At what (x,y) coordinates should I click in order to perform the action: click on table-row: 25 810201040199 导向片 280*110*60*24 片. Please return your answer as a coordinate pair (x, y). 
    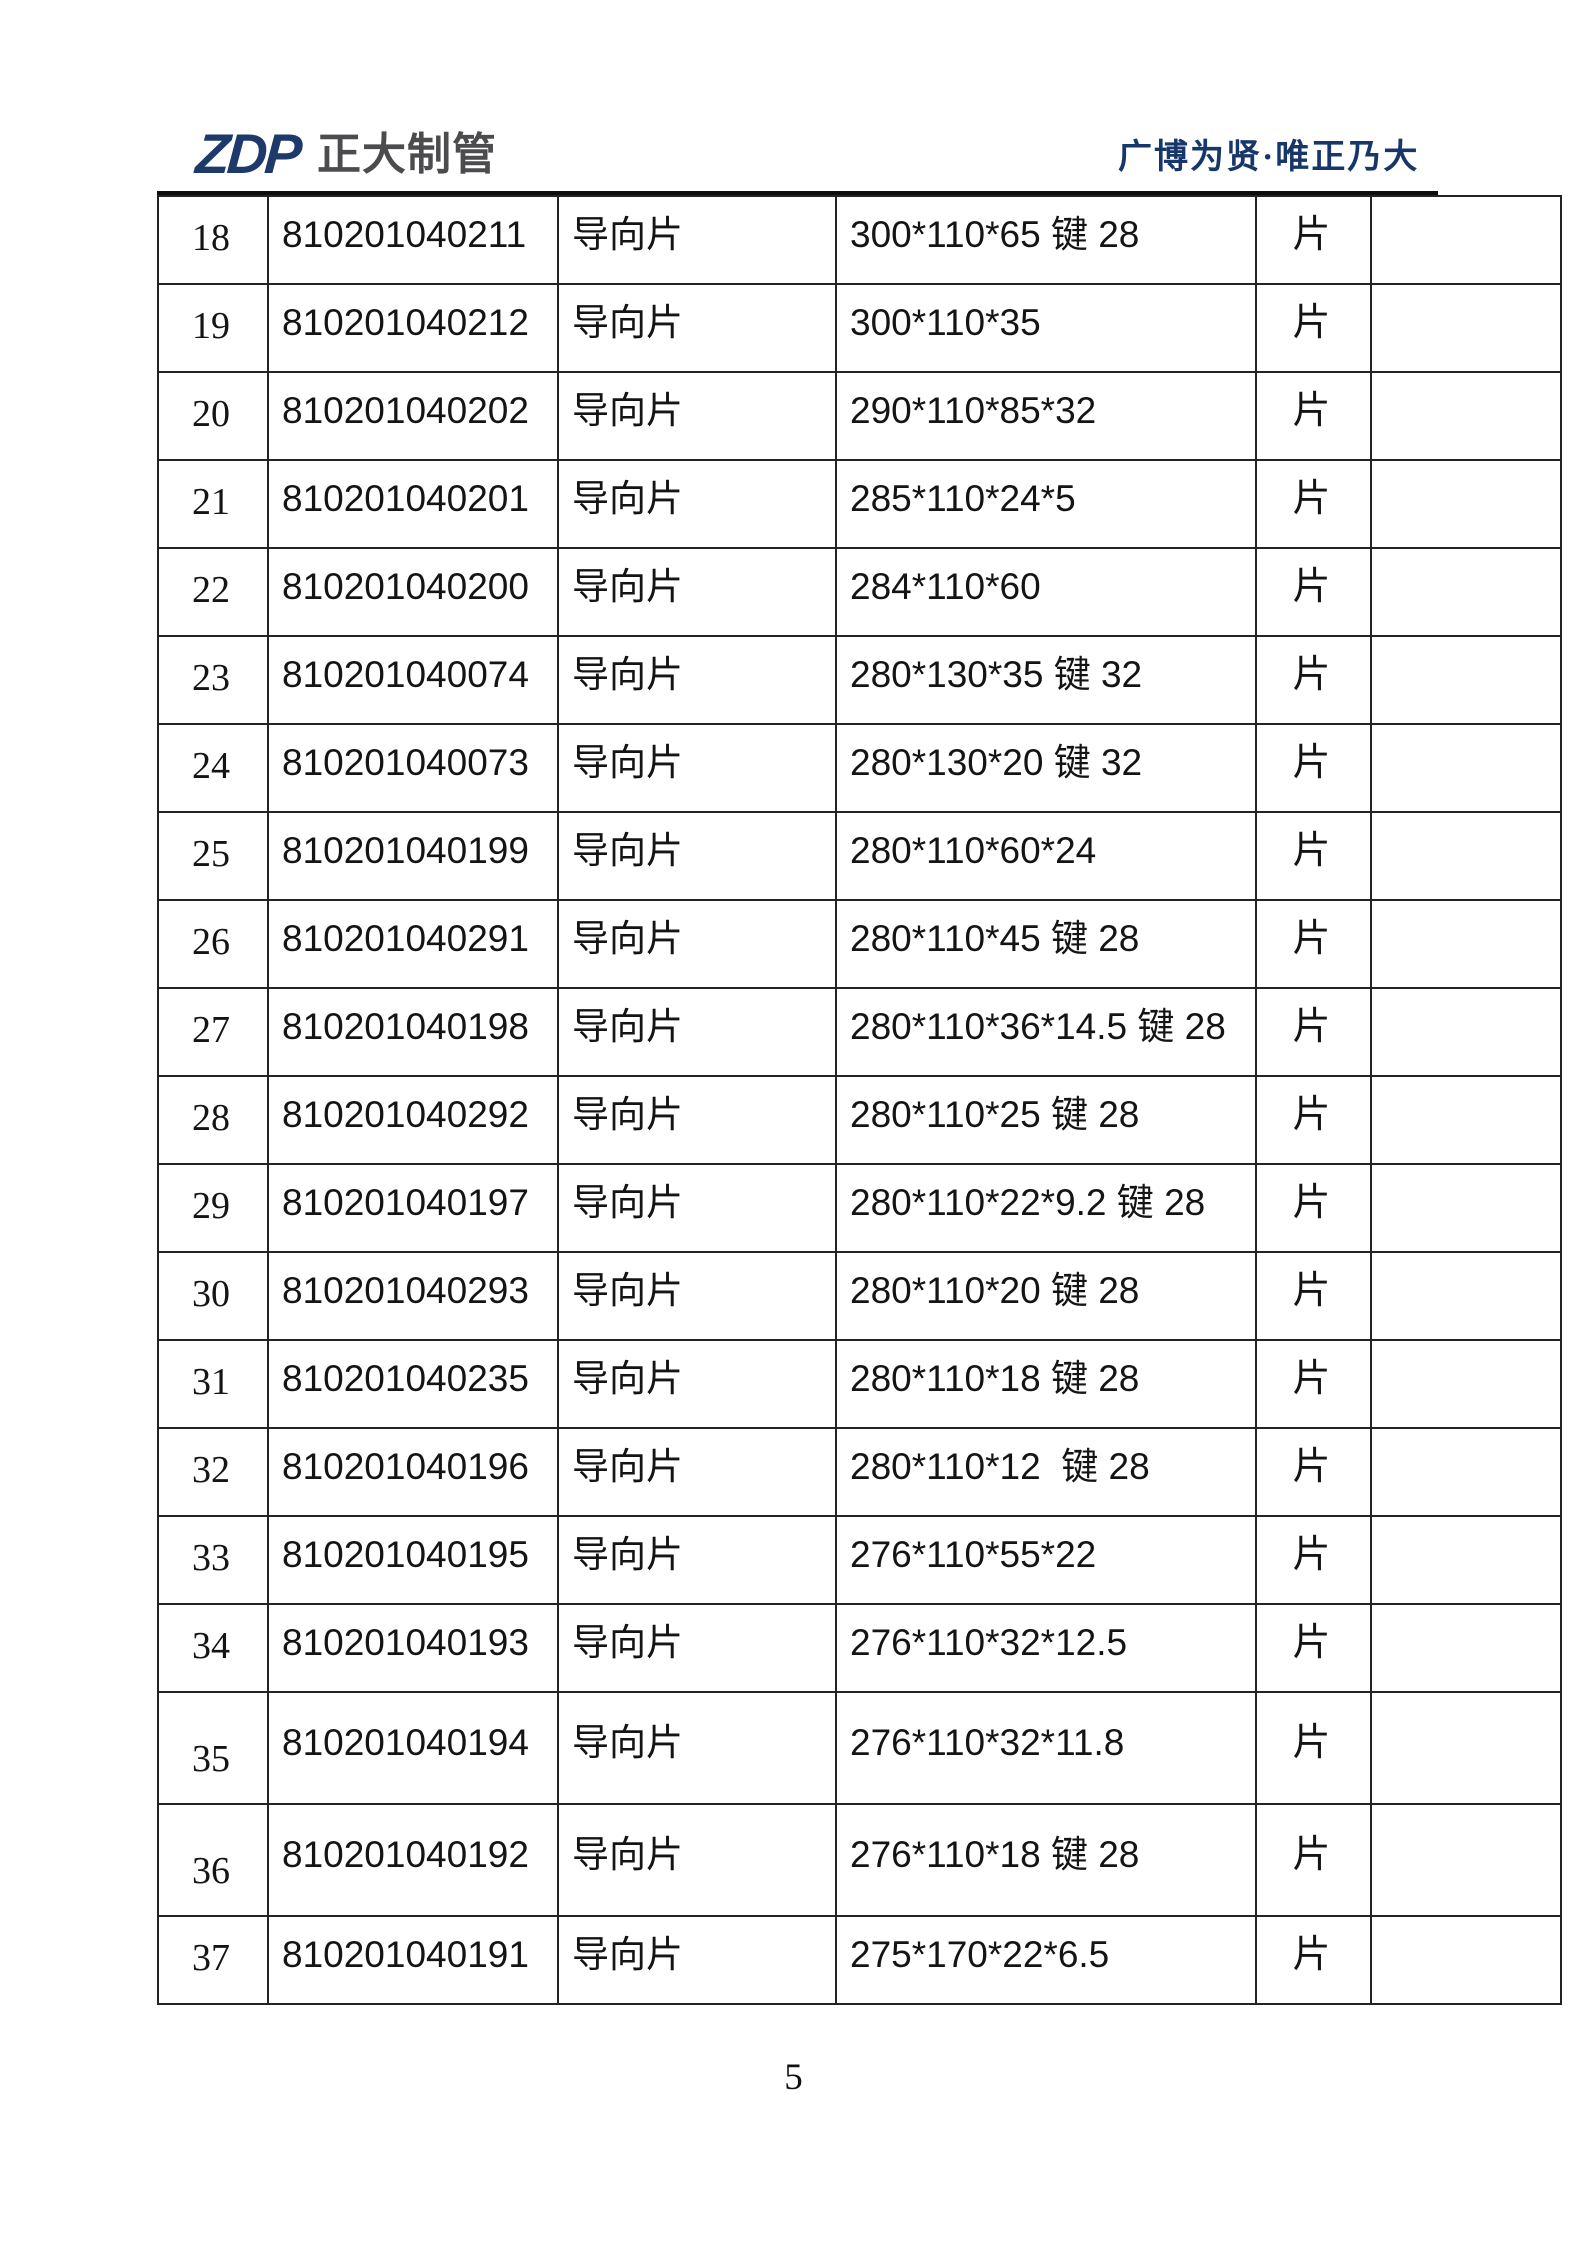
    Looking at the image, I should click on (859, 856).